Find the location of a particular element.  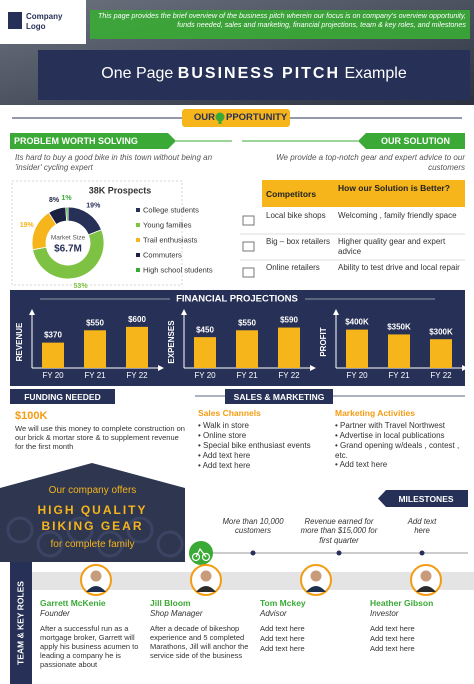

data-label: $590 is located at coordinates (289, 320).